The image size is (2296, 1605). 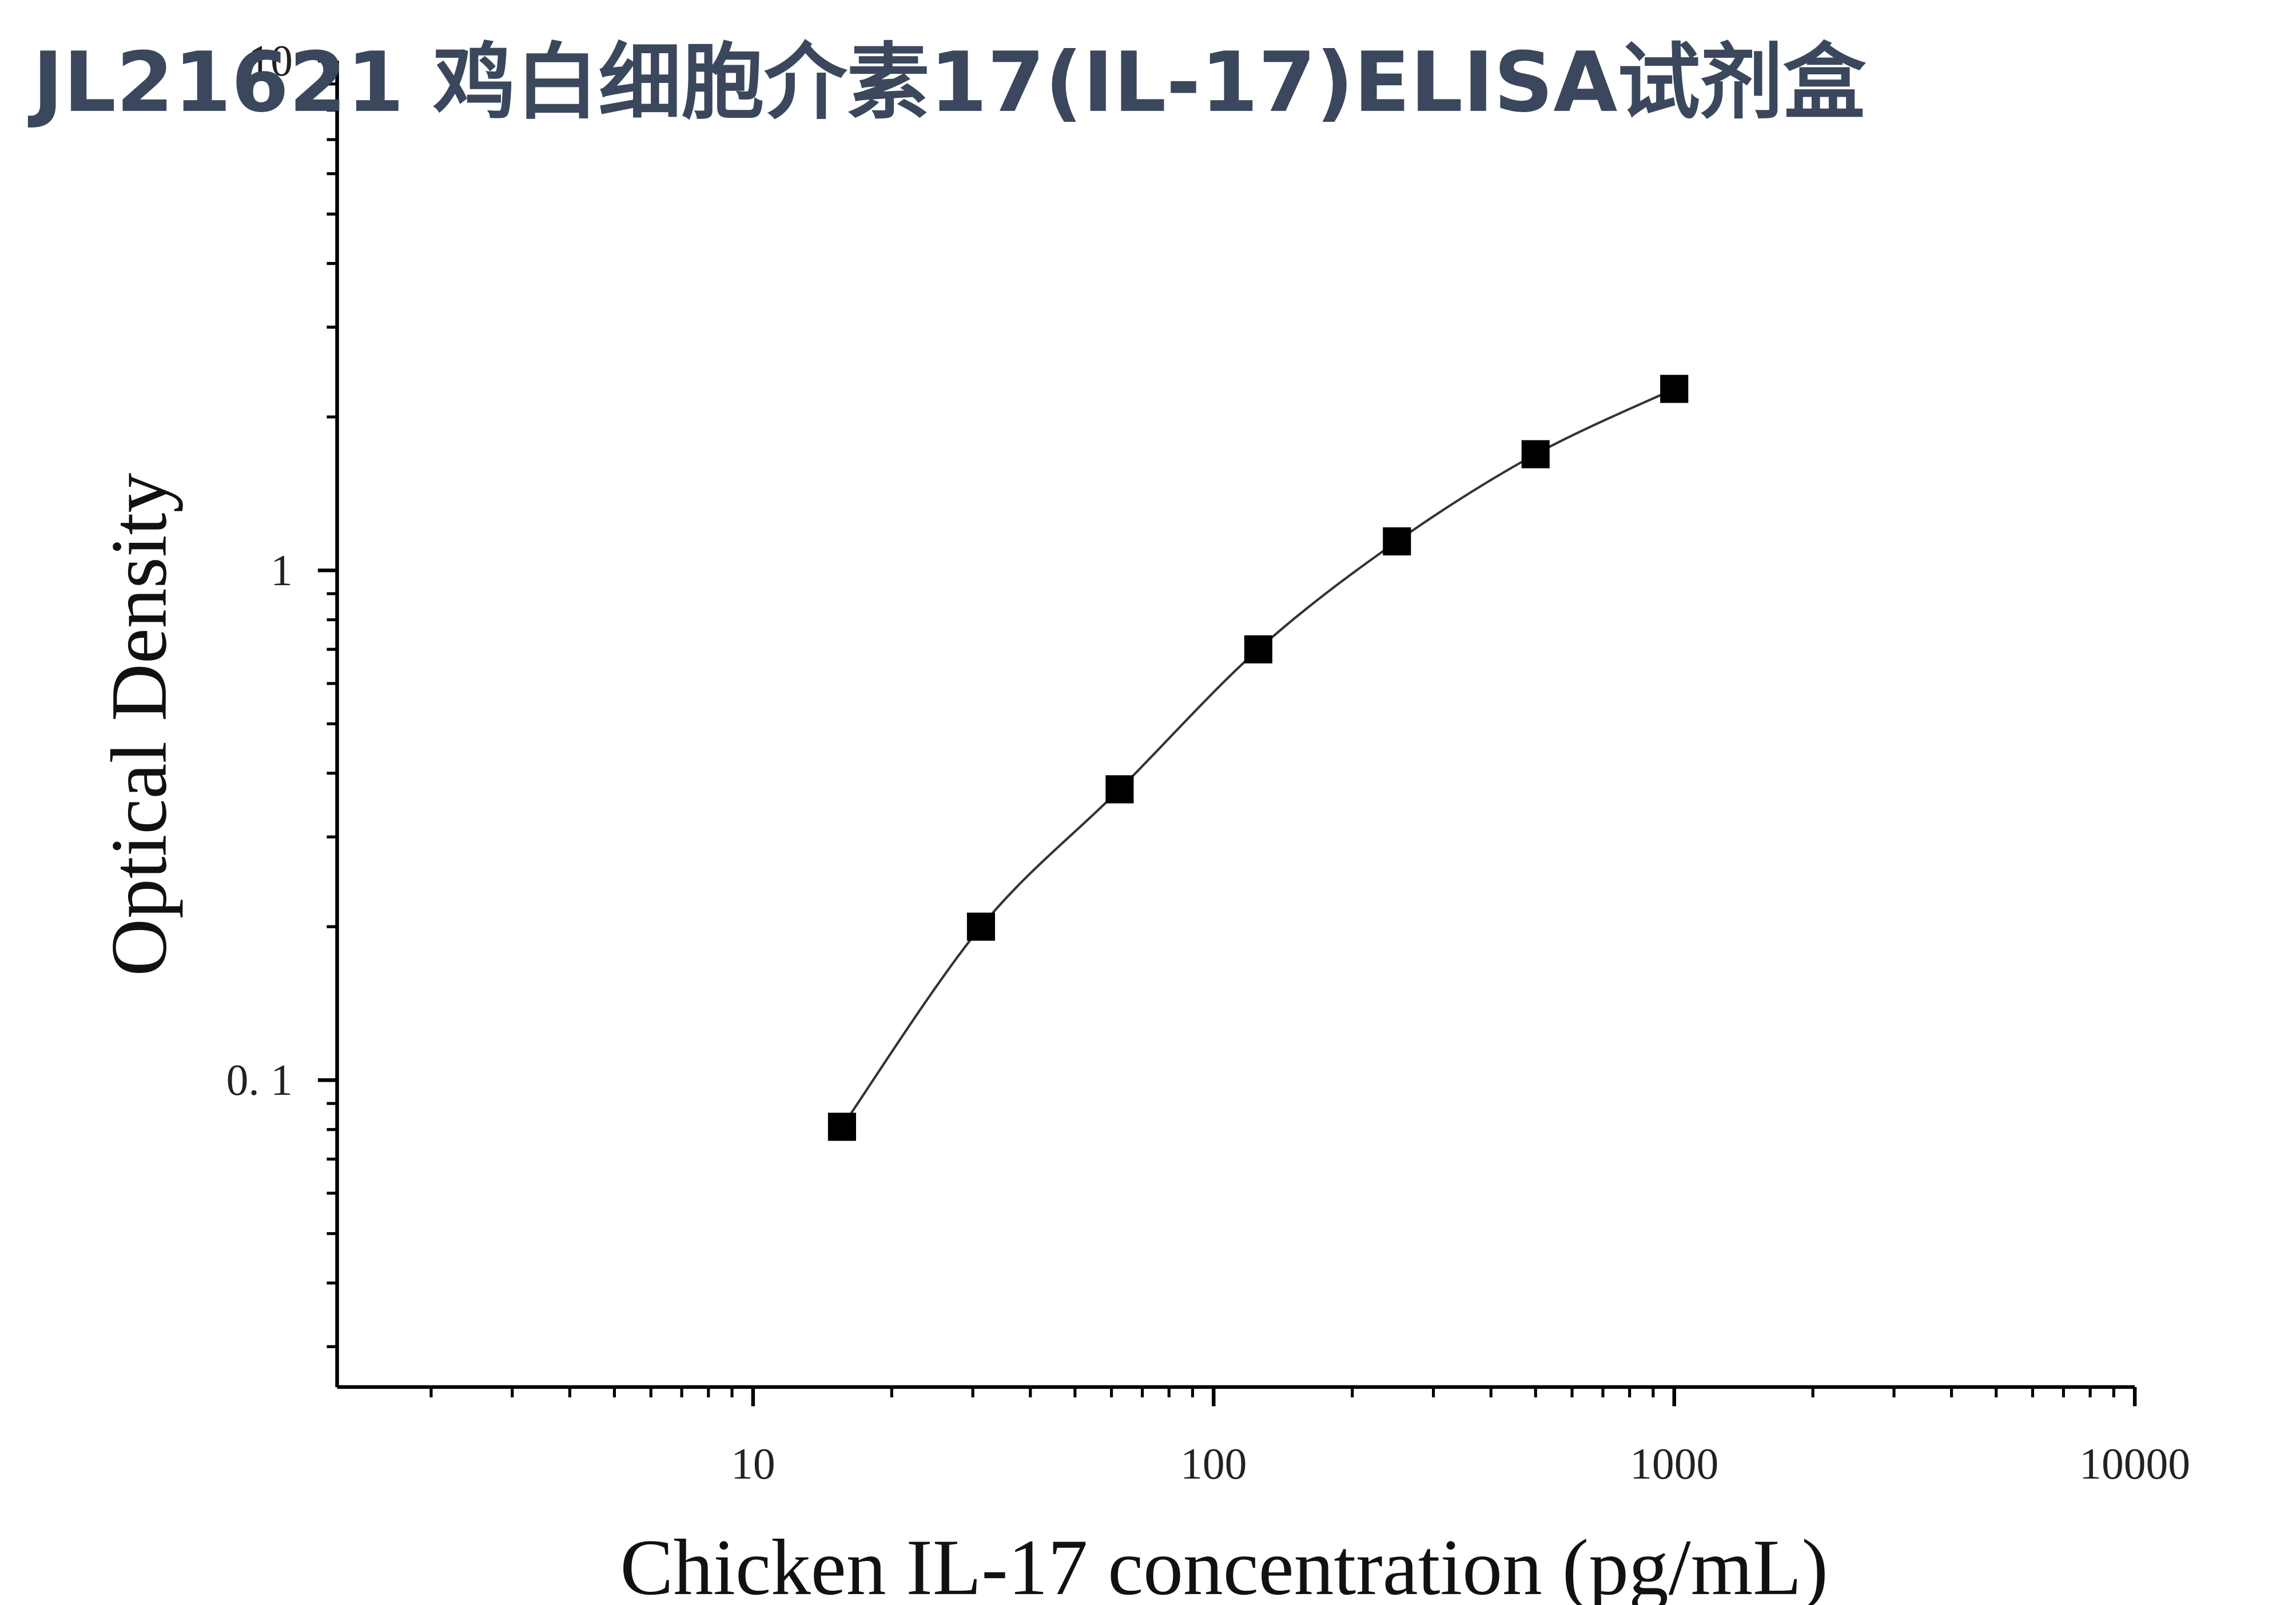 I want to click on x-tick-label: 1000, so click(x=1674, y=1463).